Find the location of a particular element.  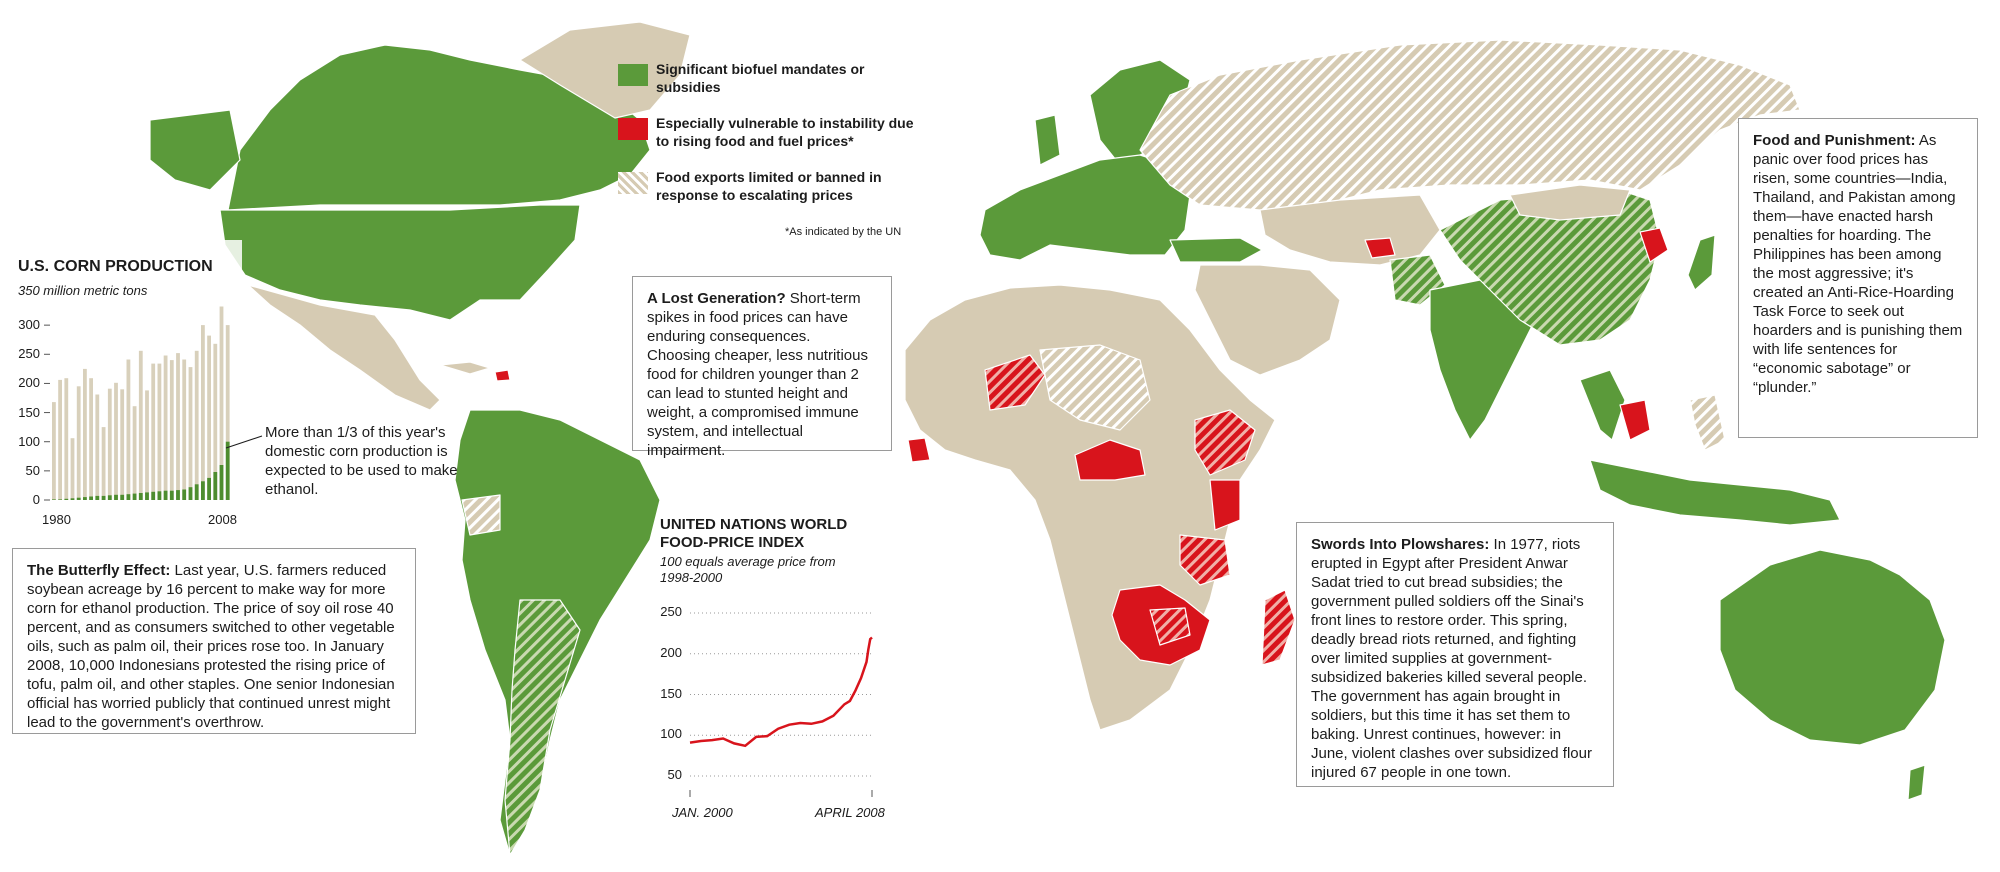

fpi-y-tick-label: 100 is located at coordinates (671, 734).